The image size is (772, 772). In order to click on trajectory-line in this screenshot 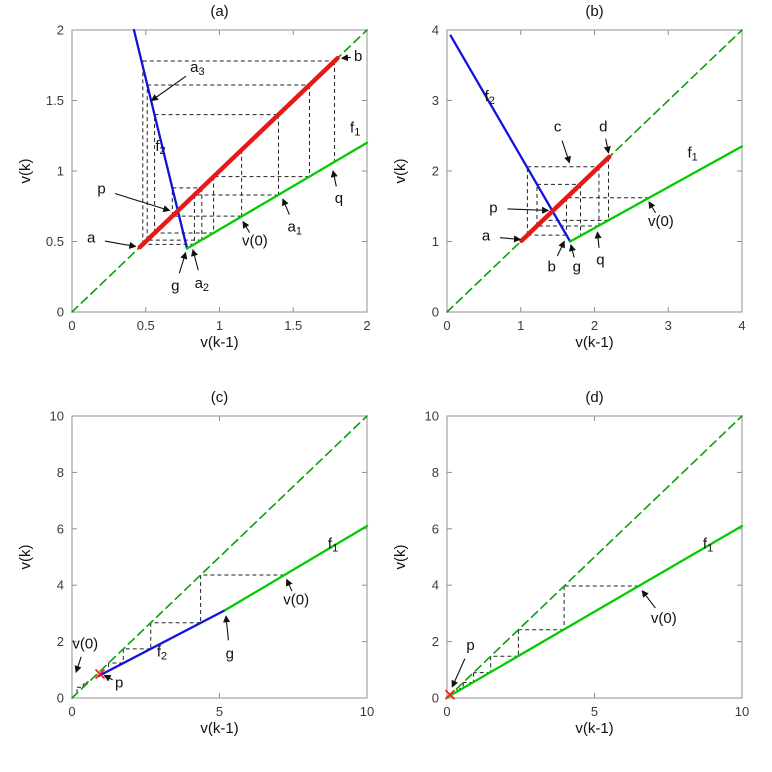, I will do `click(565, 199)`.